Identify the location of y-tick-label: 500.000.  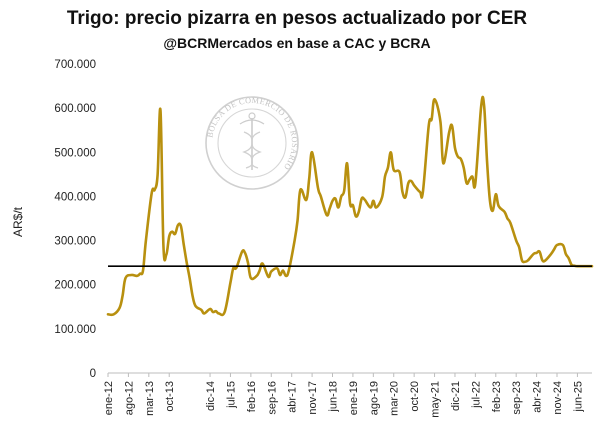
(75, 153).